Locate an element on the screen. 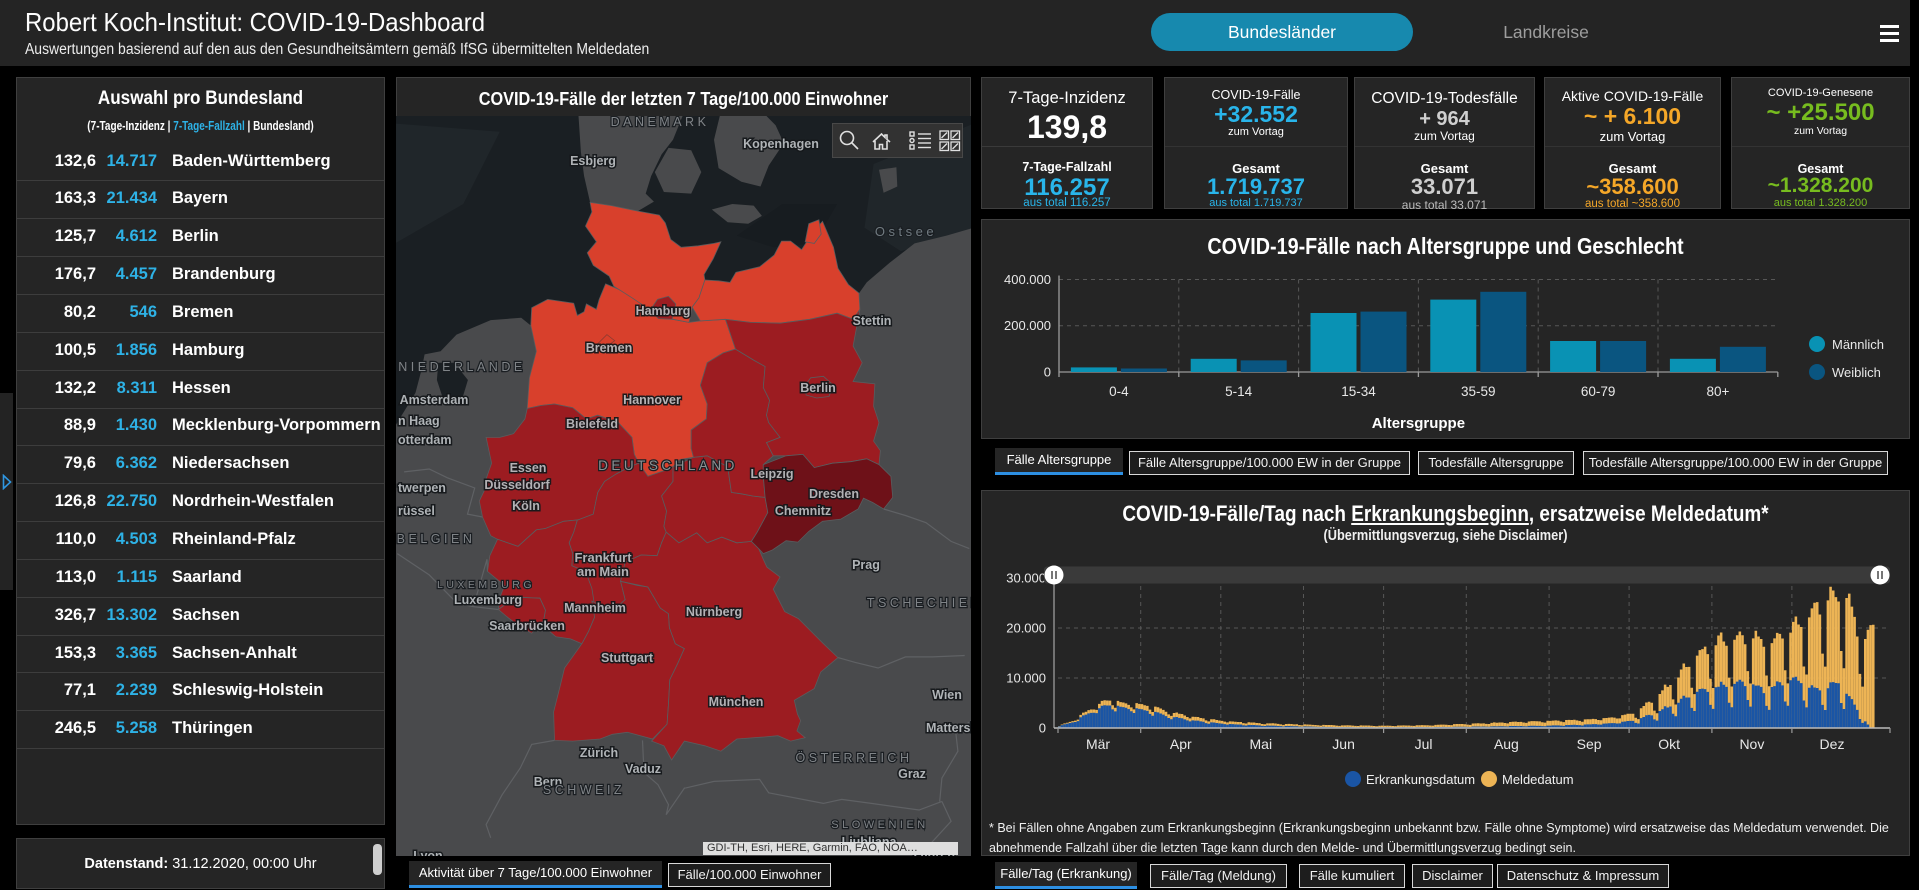 The image size is (1919, 890). svg-text: 10.000 is located at coordinates (1026, 678).